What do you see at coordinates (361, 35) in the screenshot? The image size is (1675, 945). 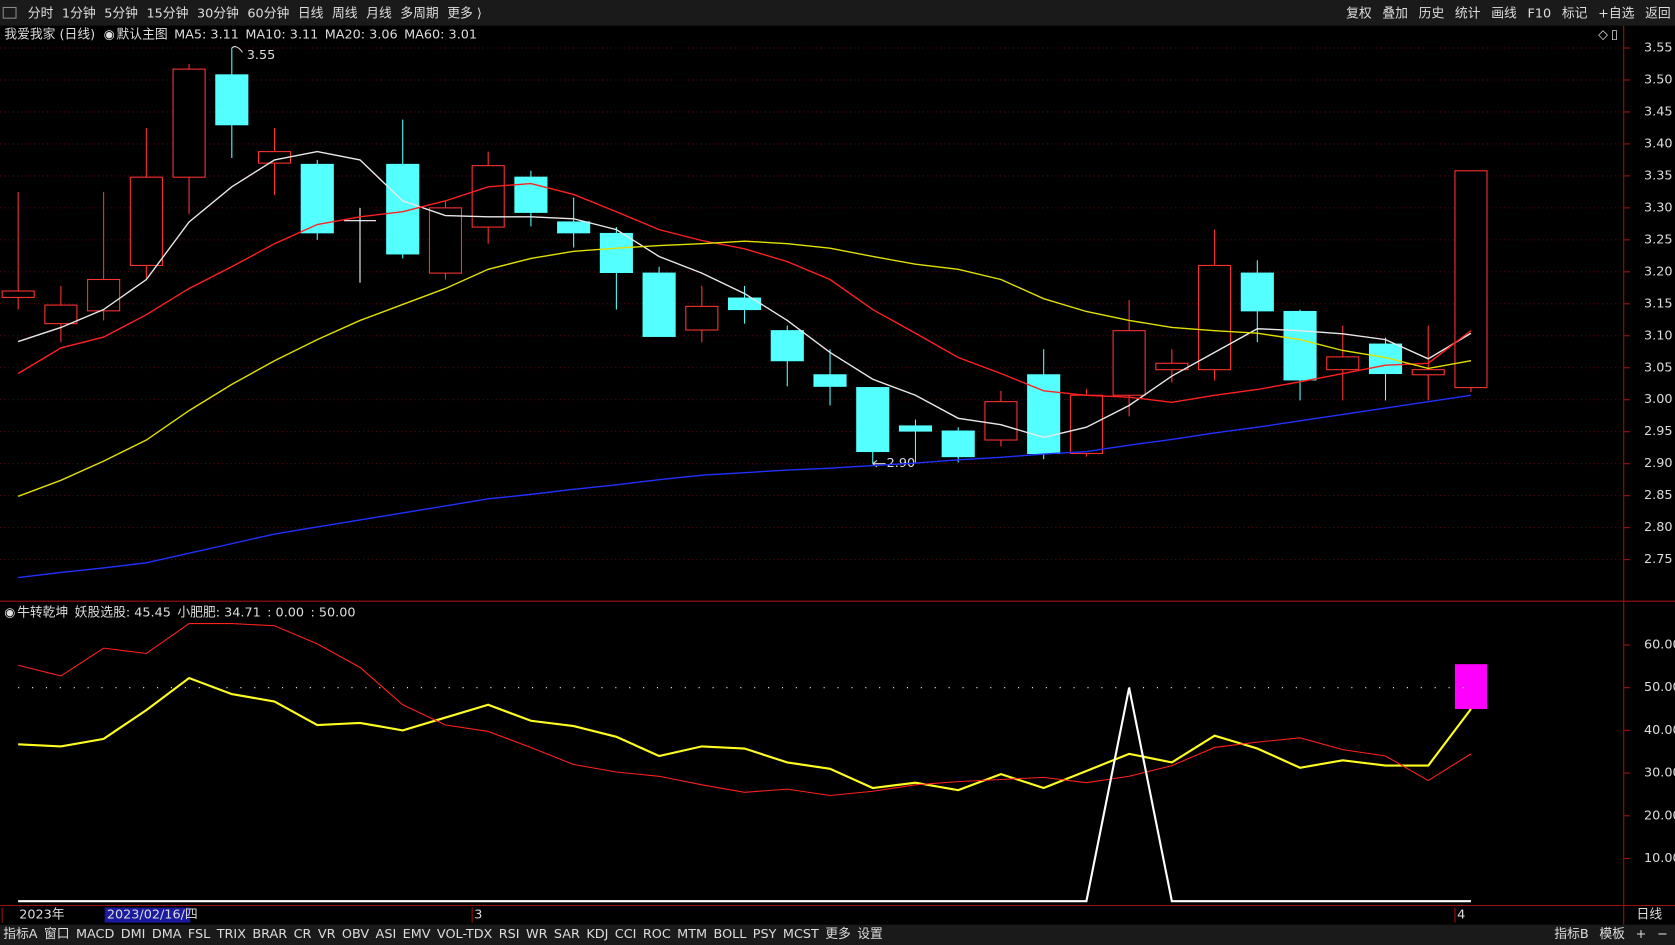 I see `legend-entry: MA20: 3.06` at bounding box center [361, 35].